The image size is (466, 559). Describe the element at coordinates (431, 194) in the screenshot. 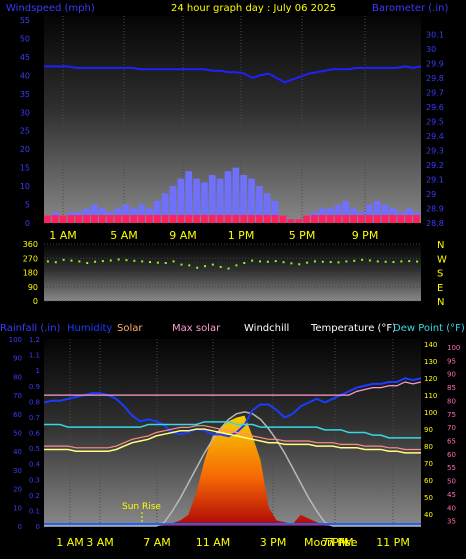

I see `baro-right-tick: 29` at that location.